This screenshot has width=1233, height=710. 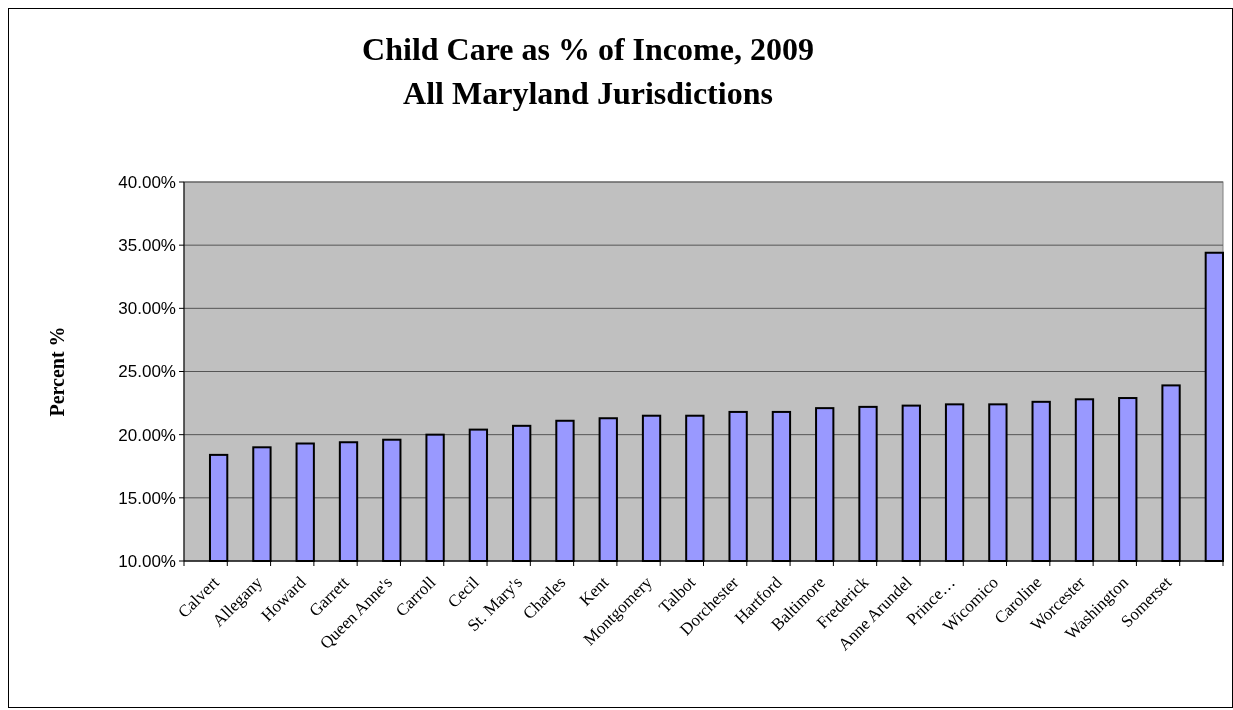 What do you see at coordinates (57, 371) in the screenshot?
I see `y-axis-title: Percent %` at bounding box center [57, 371].